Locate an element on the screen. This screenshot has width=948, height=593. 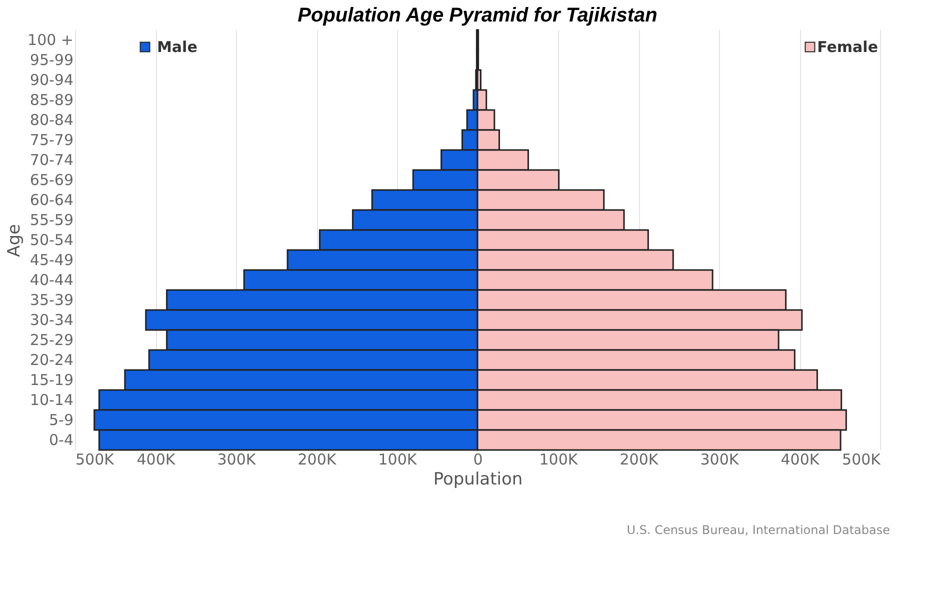
y-tick-label: 85-89 is located at coordinates (52, 100).